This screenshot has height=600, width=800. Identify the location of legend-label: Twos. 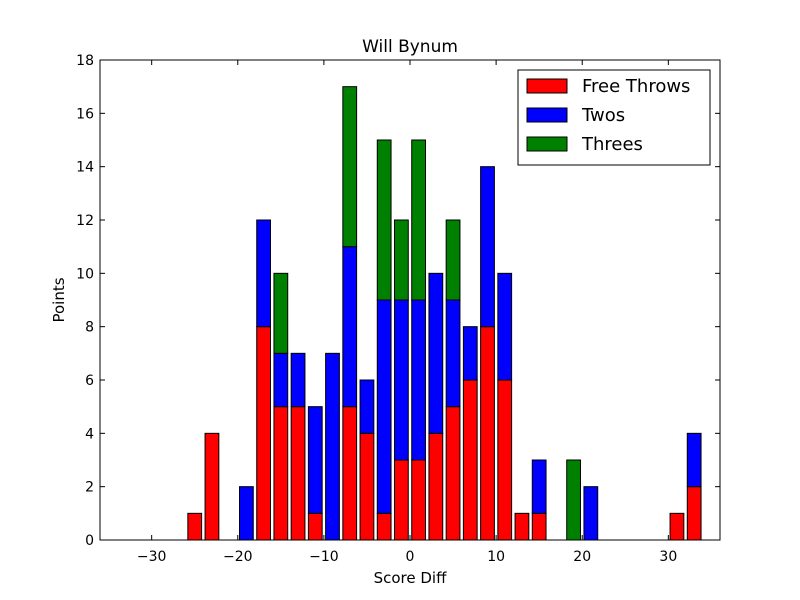
(603, 115).